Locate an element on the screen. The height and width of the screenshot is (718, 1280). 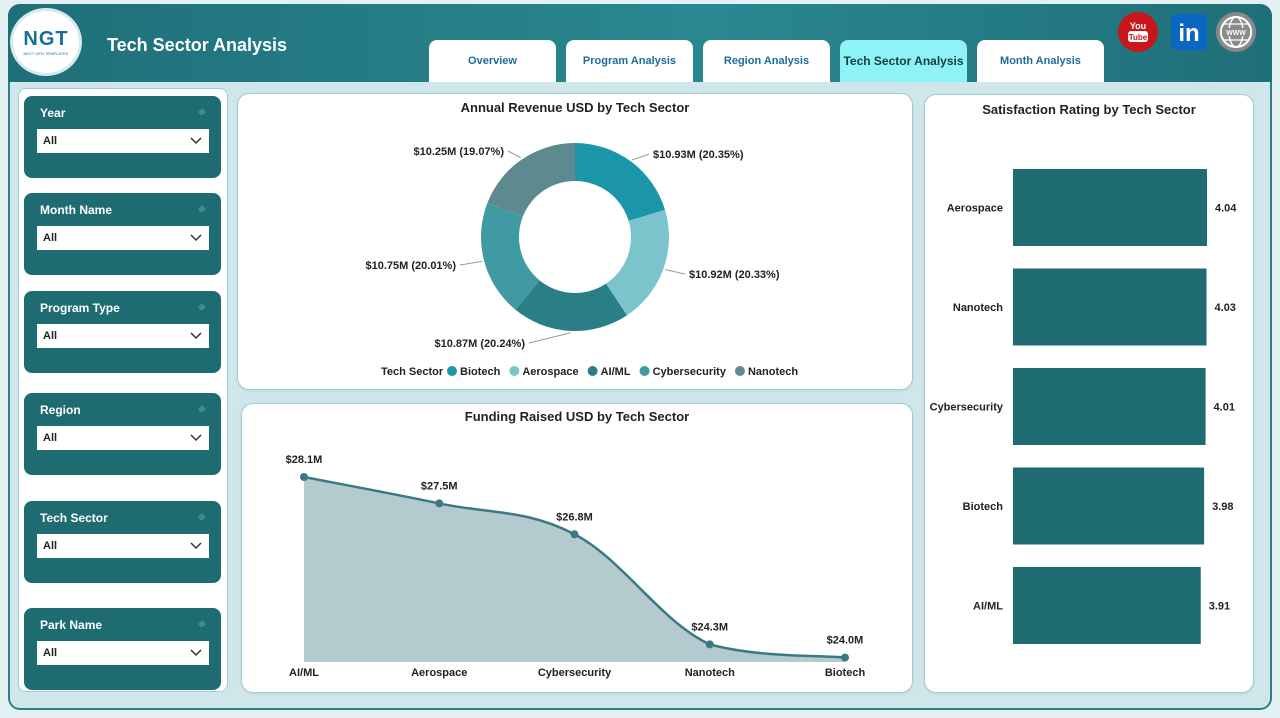
year-dropdown: All is located at coordinates (123, 141).